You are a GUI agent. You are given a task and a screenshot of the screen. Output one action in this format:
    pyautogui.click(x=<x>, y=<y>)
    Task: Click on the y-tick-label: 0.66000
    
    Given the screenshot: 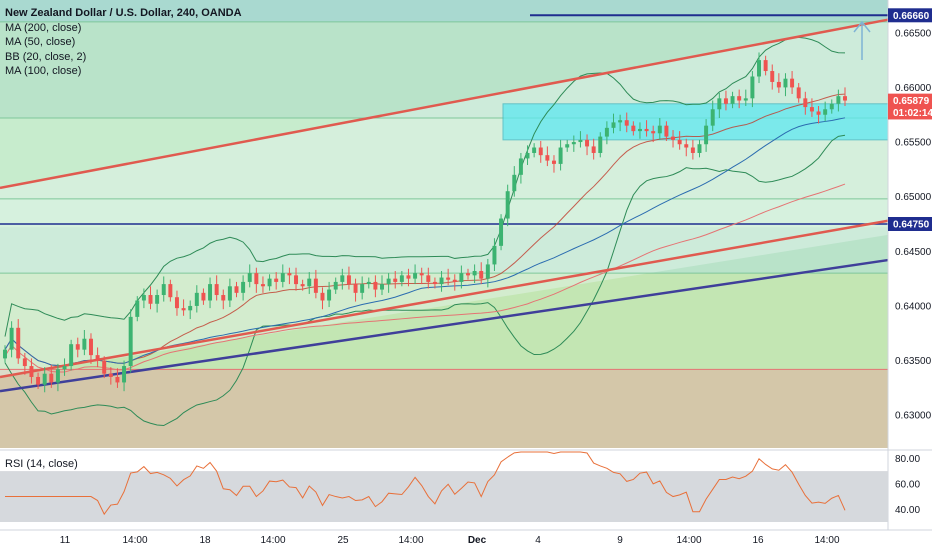 What is the action you would take?
    pyautogui.click(x=913, y=88)
    